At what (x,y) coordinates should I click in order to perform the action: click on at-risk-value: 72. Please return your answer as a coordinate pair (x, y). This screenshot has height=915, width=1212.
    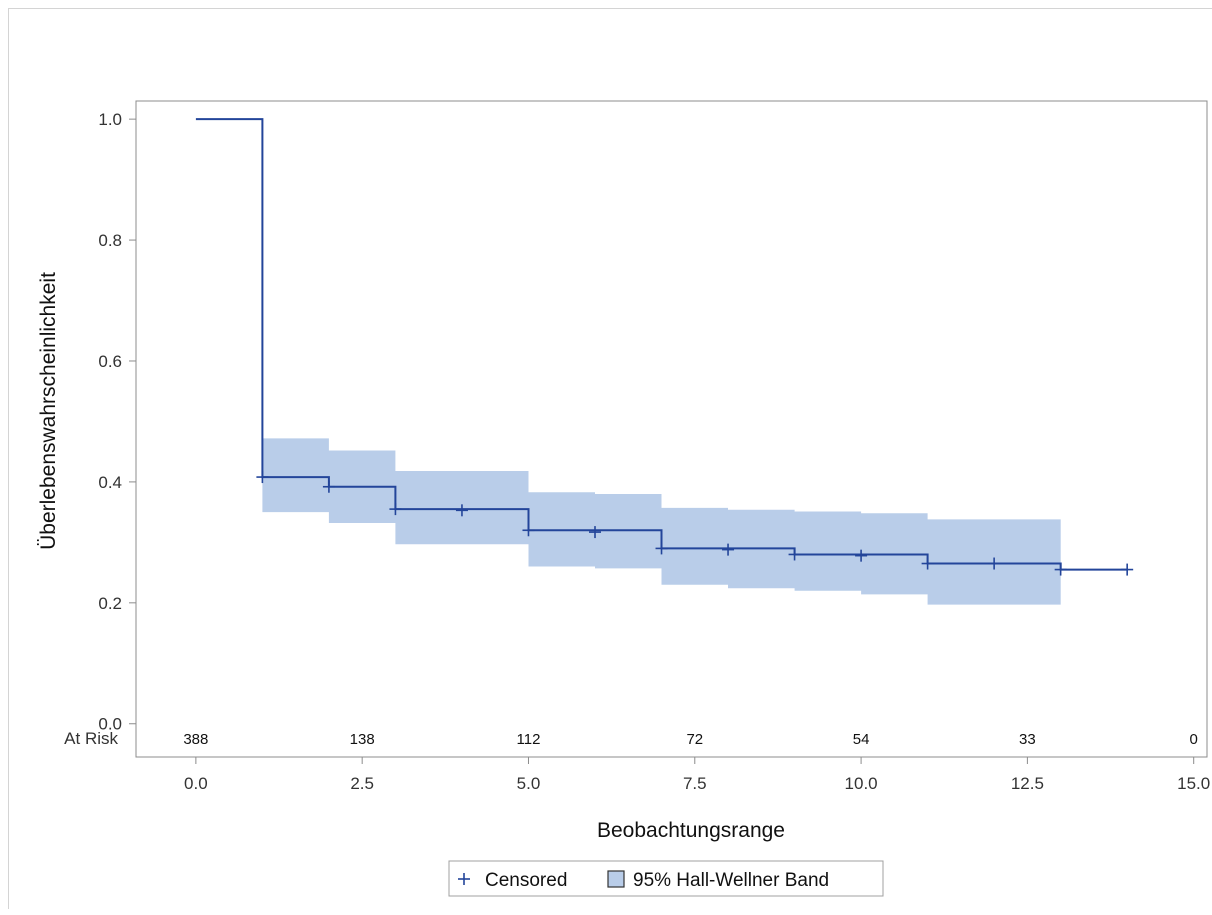
    Looking at the image, I should click on (694, 739).